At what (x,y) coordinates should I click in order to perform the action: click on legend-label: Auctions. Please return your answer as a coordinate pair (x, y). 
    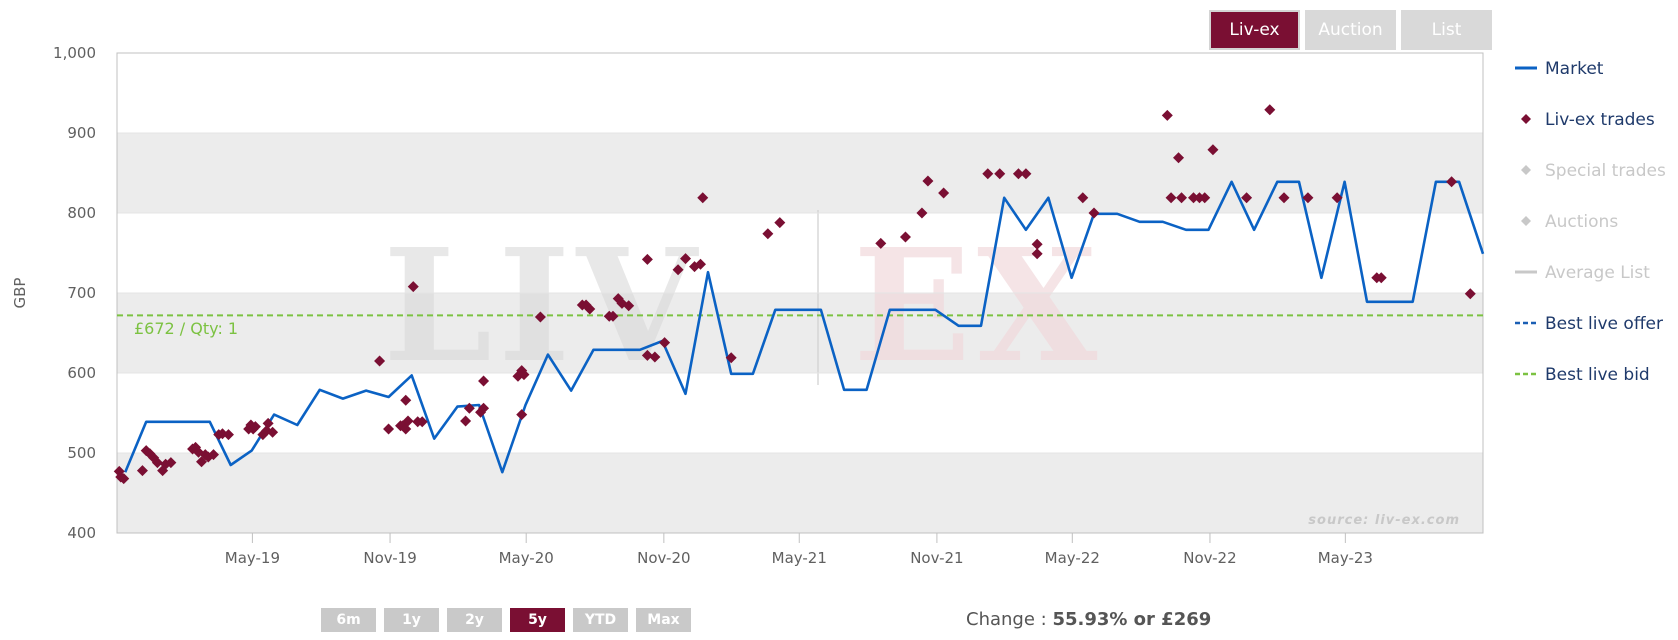
    Looking at the image, I should click on (1581, 222).